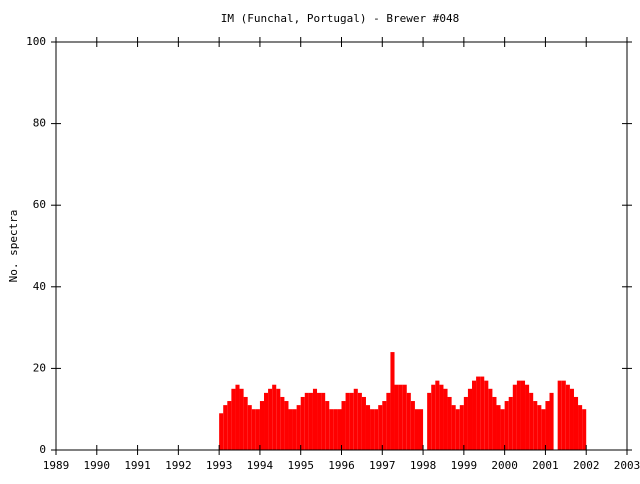 This screenshot has height=484, width=640. Describe the element at coordinates (36, 41) in the screenshot. I see `y-tick-label: 100` at that location.